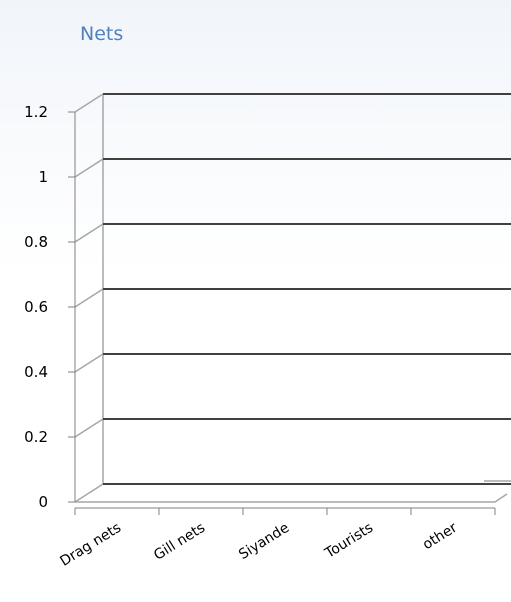 This screenshot has height=602, width=511. What do you see at coordinates (36, 372) in the screenshot?
I see `y-tick-label: 0.4` at bounding box center [36, 372].